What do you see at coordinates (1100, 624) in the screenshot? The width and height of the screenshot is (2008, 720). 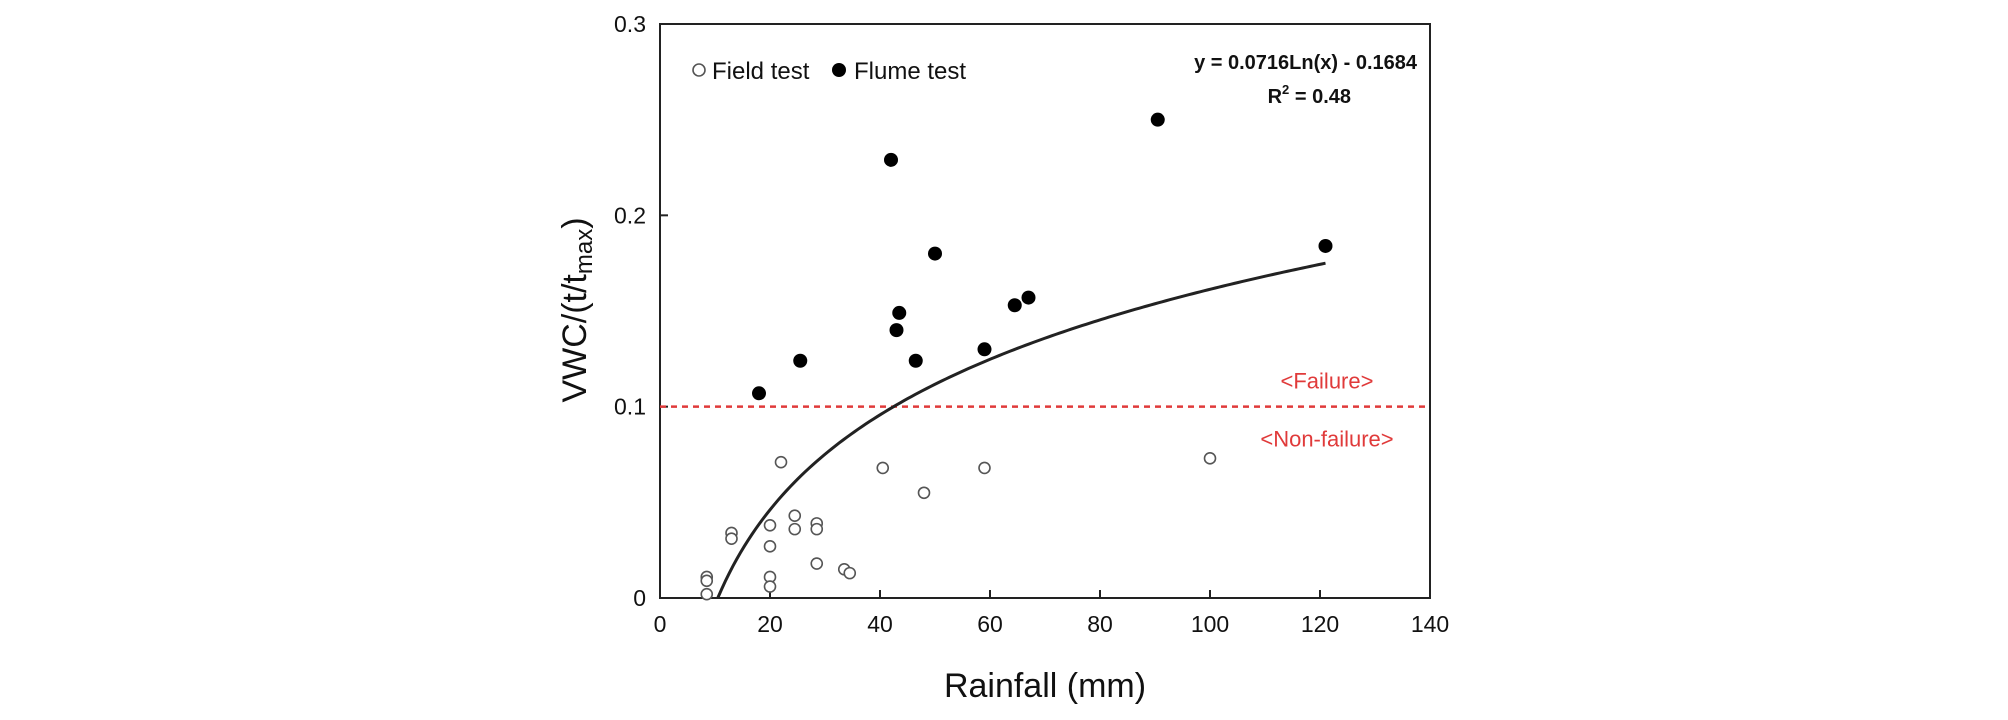 I see `x-tick-label: 80` at bounding box center [1100, 624].